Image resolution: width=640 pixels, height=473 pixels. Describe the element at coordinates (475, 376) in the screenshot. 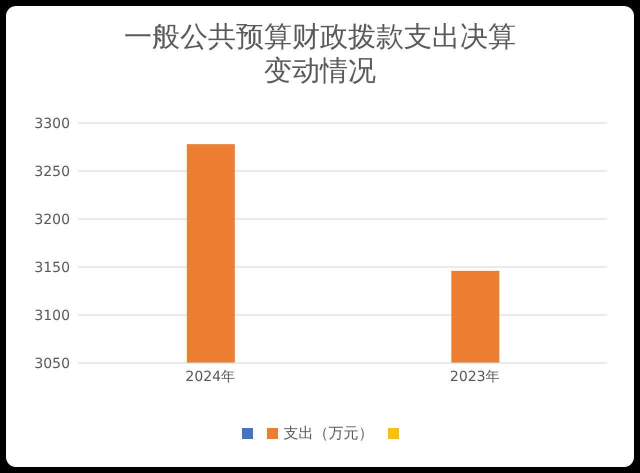

I see `x-tick-label: 2023年` at that location.